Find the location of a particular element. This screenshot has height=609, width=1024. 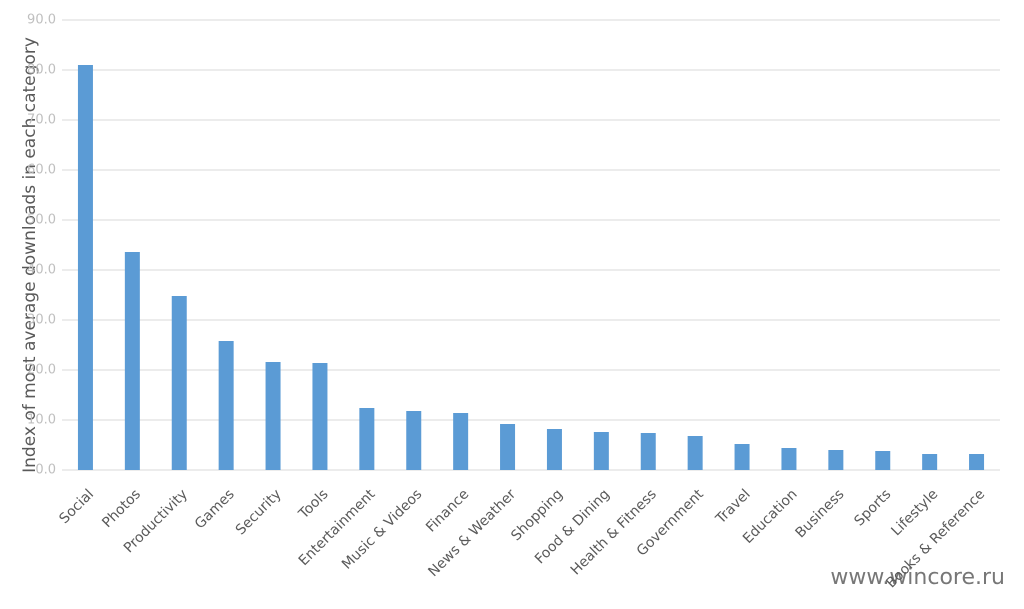

y-tick-label: 0.0 is located at coordinates (45, 470).